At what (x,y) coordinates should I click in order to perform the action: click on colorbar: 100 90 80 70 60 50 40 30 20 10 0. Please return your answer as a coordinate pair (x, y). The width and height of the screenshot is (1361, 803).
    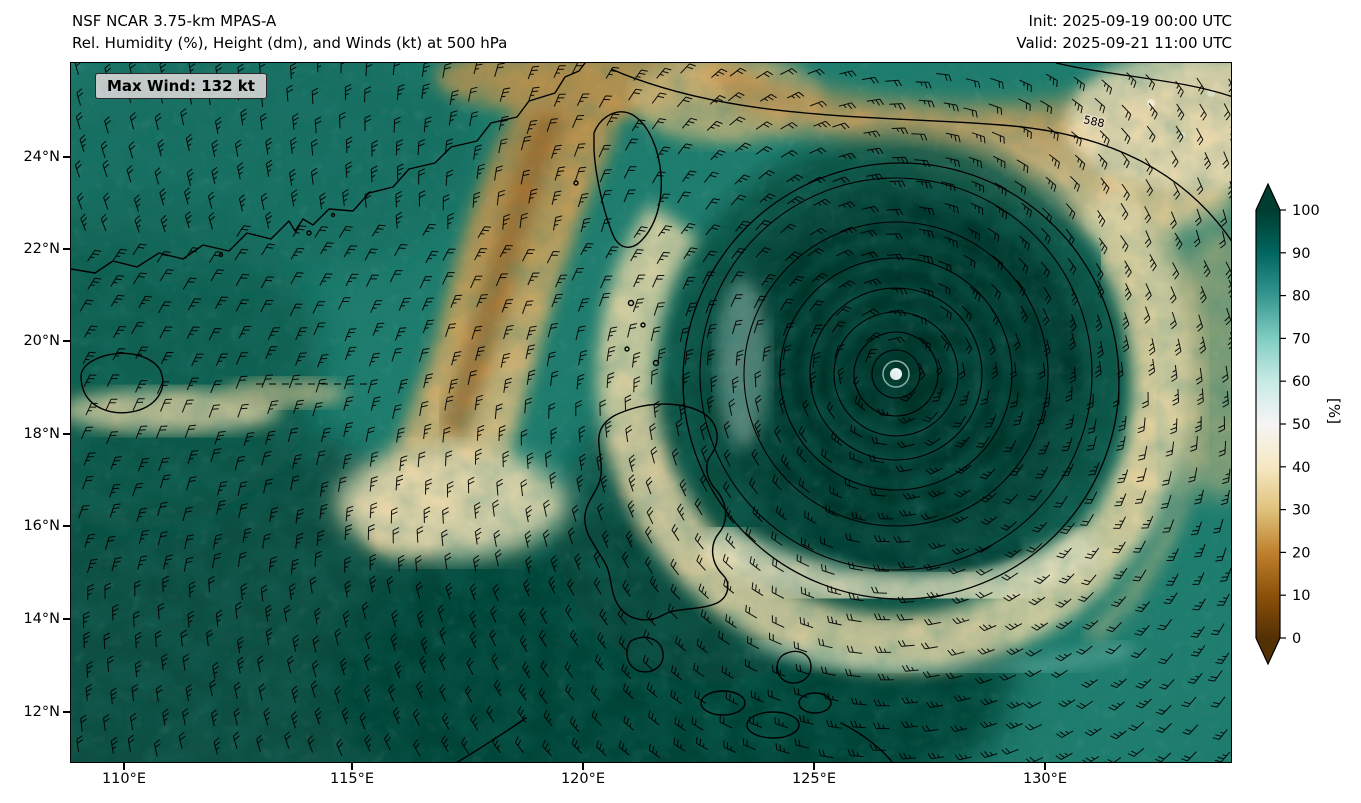
    Looking at the image, I should click on (1303, 437).